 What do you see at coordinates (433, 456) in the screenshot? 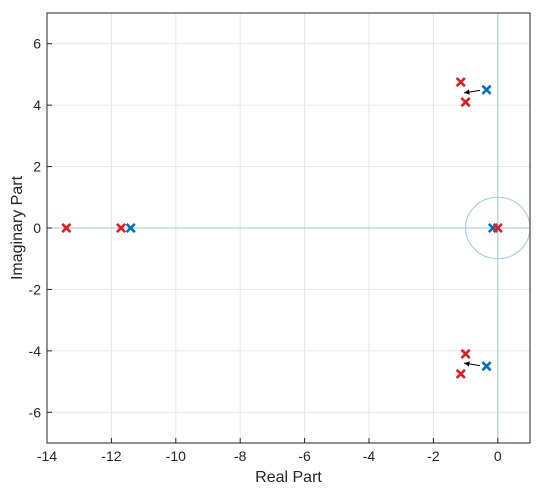
I see `x-tick-label: -2` at bounding box center [433, 456].